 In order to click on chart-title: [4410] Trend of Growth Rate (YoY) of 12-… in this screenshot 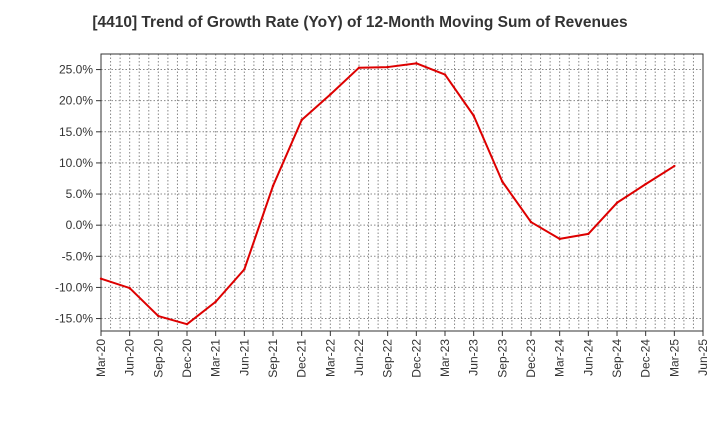, I will do `click(360, 22)`.